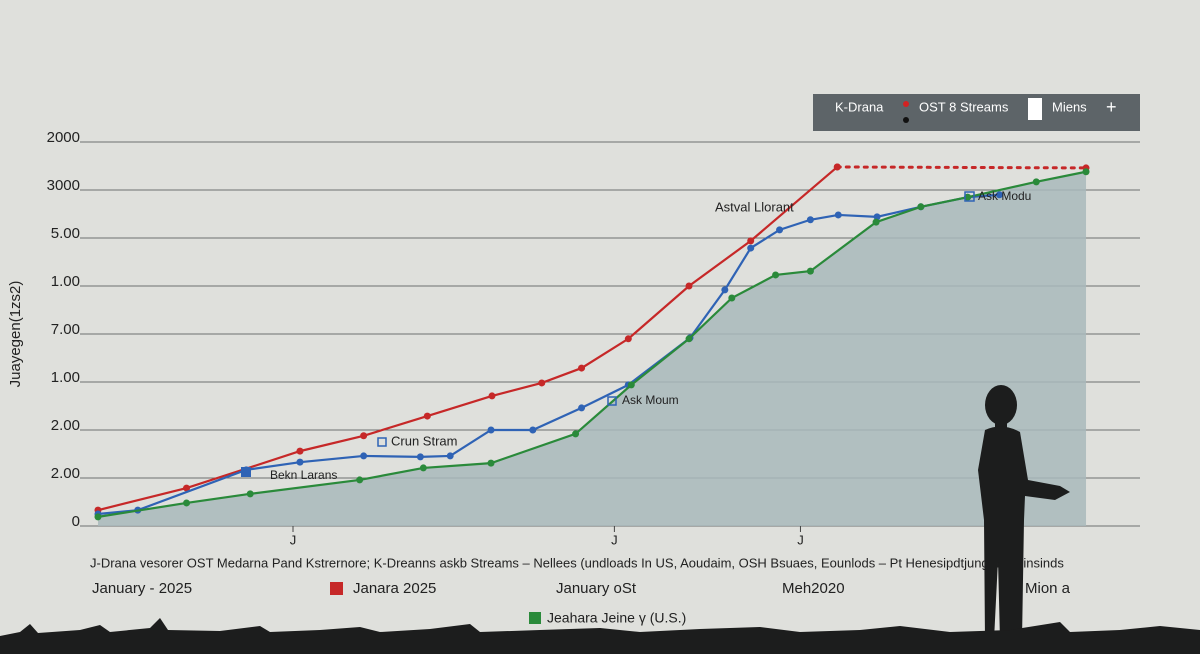 The image size is (1200, 654). I want to click on footer-label: Jeahara Jeine γ (U.S.), so click(616, 618).